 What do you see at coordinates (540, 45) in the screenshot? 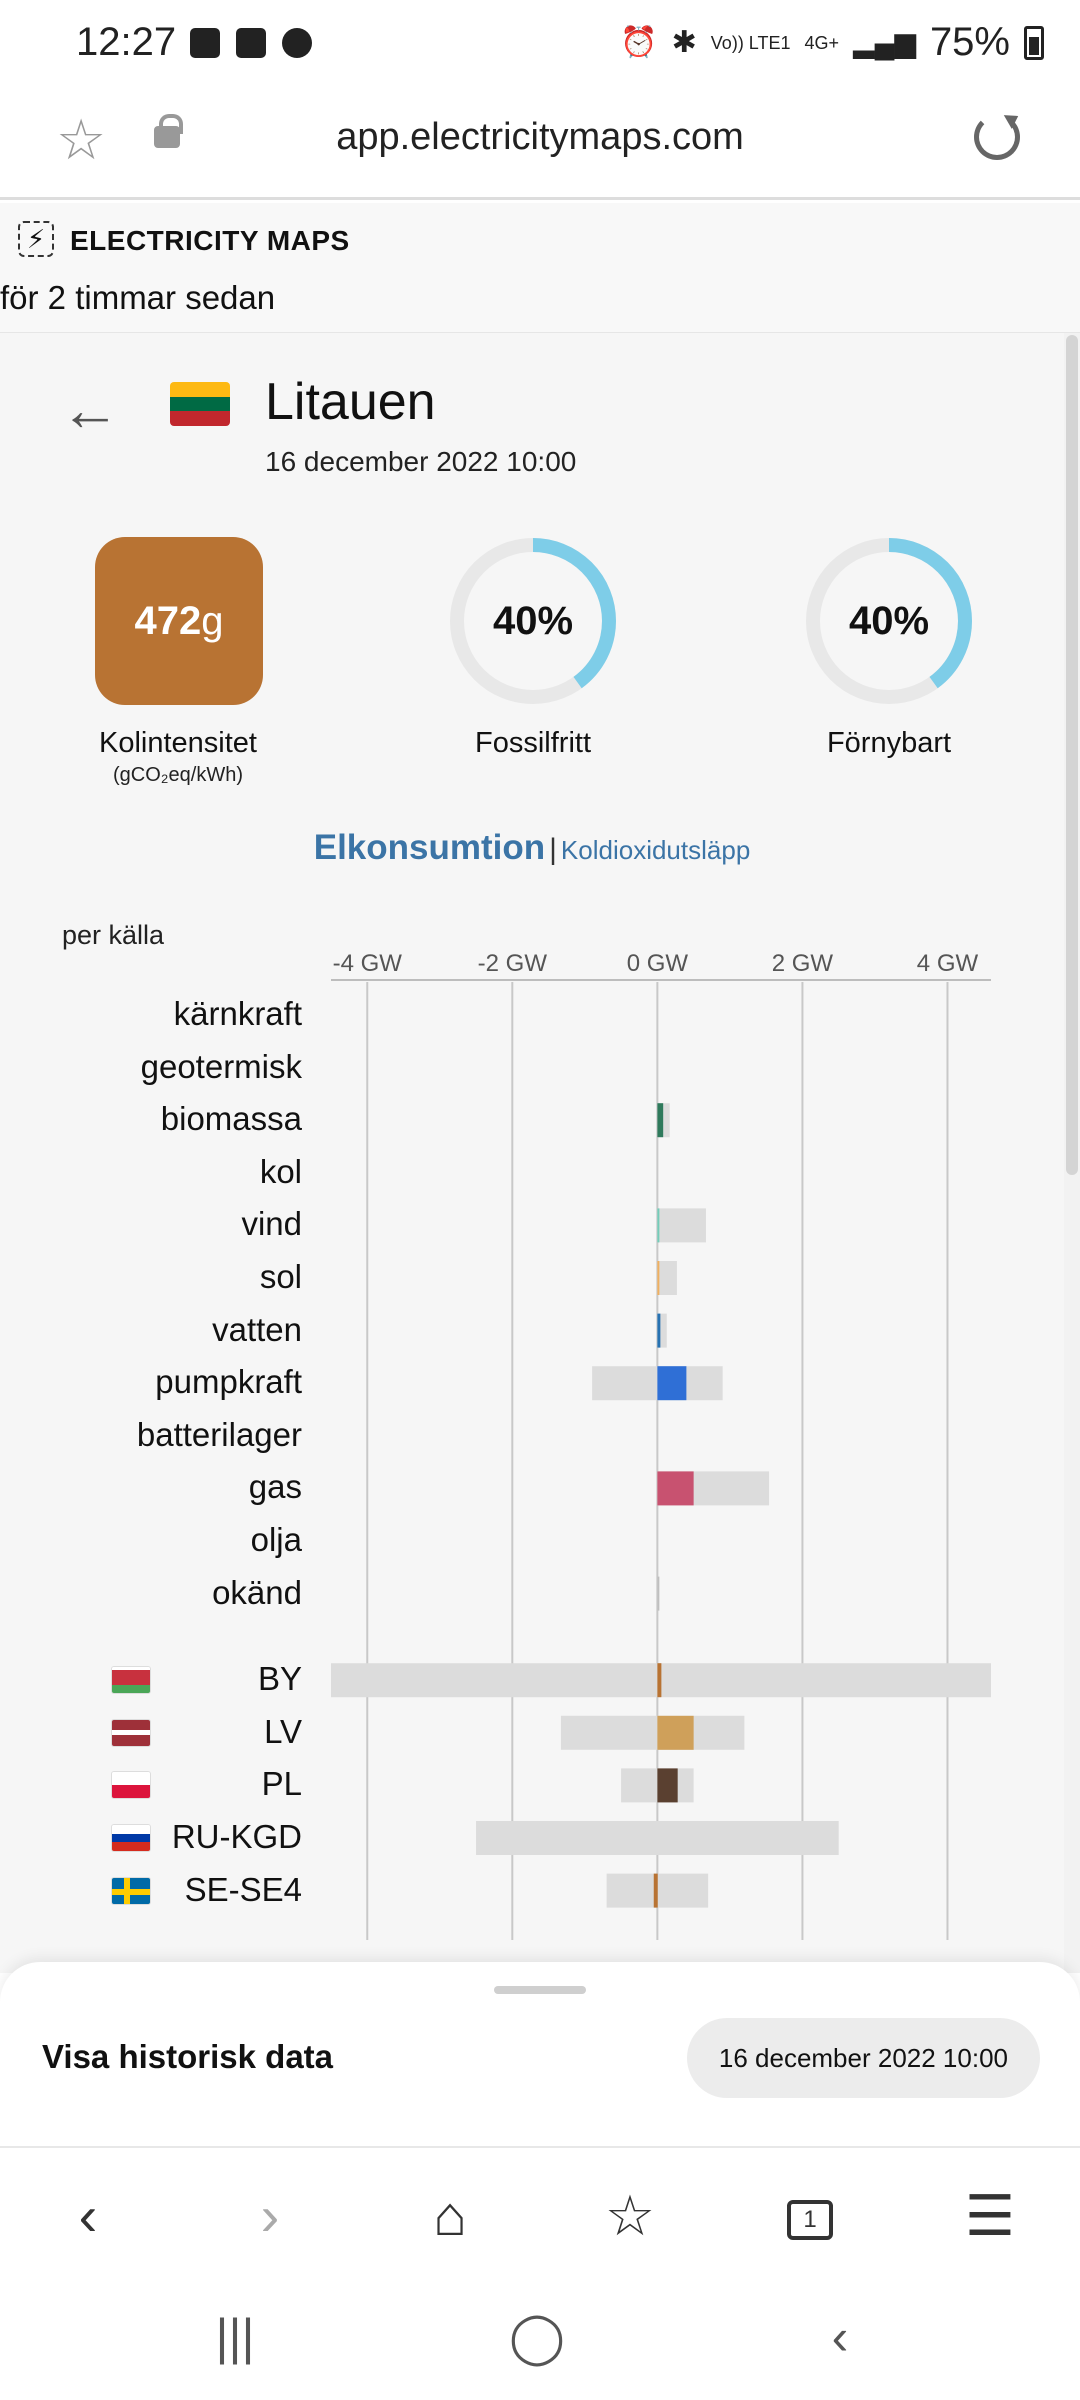
I see `status-bar: 12:27 ⏰ ✱ Vo)) LTE1 4G+ ▂▄▆ 75%` at bounding box center [540, 45].